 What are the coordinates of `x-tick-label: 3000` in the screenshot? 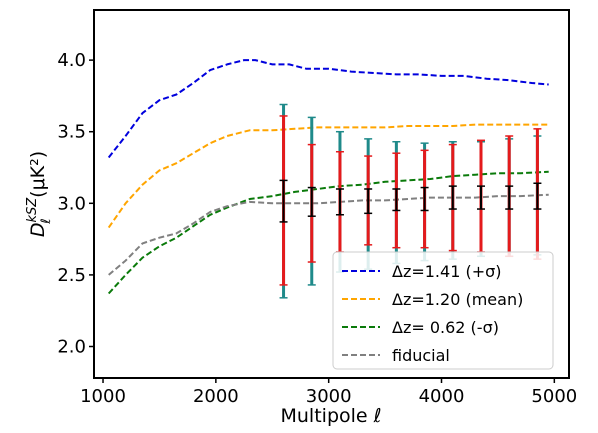 It's located at (329, 396).